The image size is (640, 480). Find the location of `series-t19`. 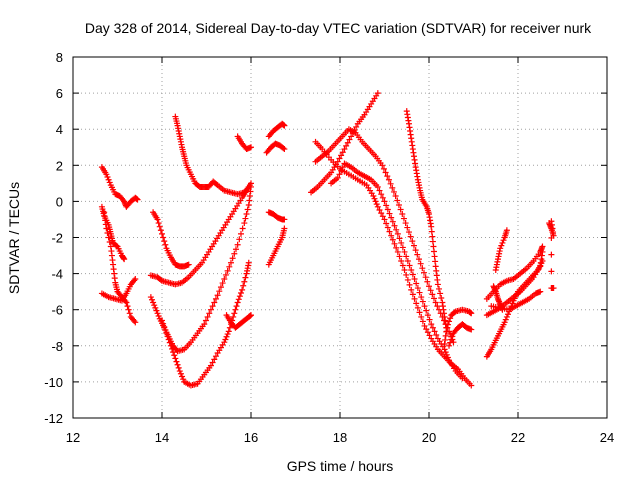

series-t19 is located at coordinates (397, 271).